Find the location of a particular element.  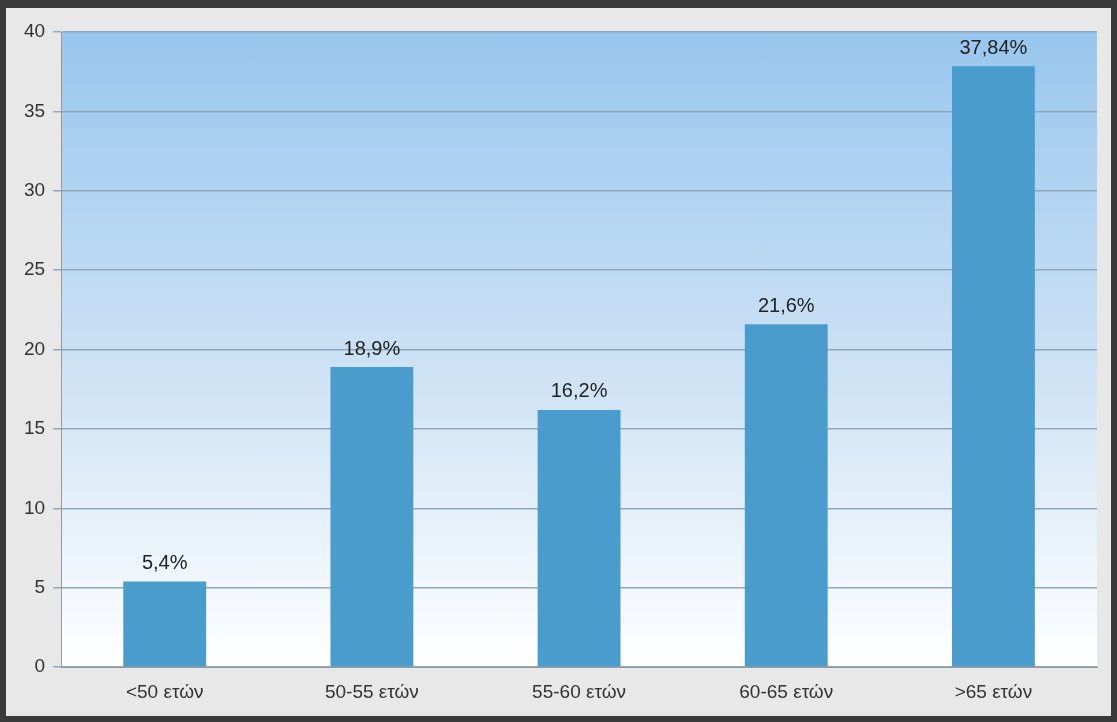

y-tick-label: 15 is located at coordinates (34, 428).